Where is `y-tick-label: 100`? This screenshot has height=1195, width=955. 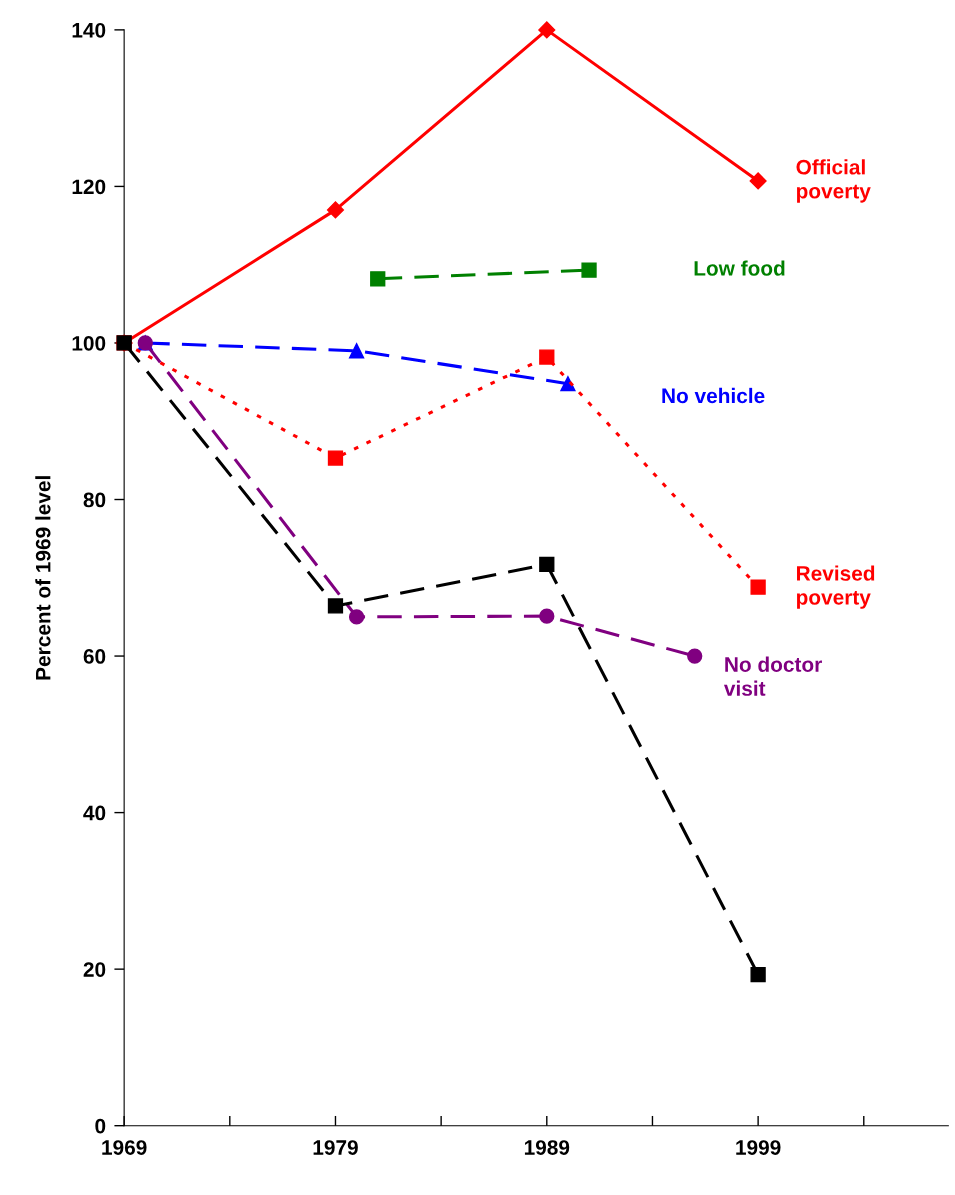 y-tick-label: 100 is located at coordinates (89, 343).